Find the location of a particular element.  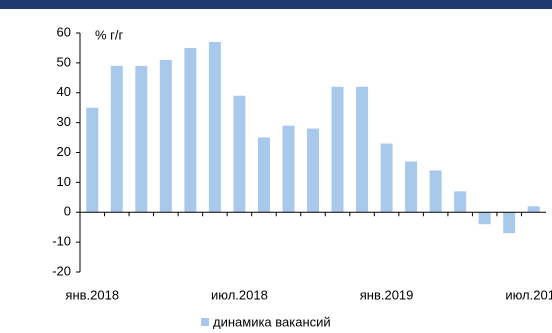

y-tick-label: -10 is located at coordinates (61, 241).